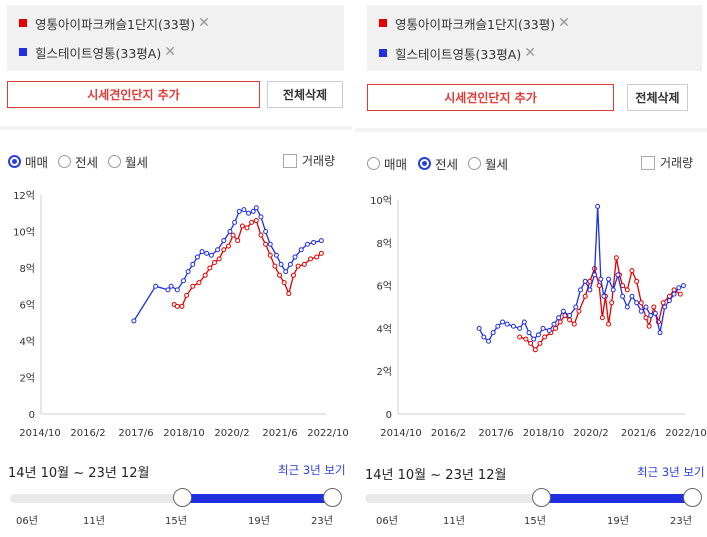 This screenshot has width=707, height=537. Describe the element at coordinates (257, 498) in the screenshot. I see `slider-range-fill` at that location.